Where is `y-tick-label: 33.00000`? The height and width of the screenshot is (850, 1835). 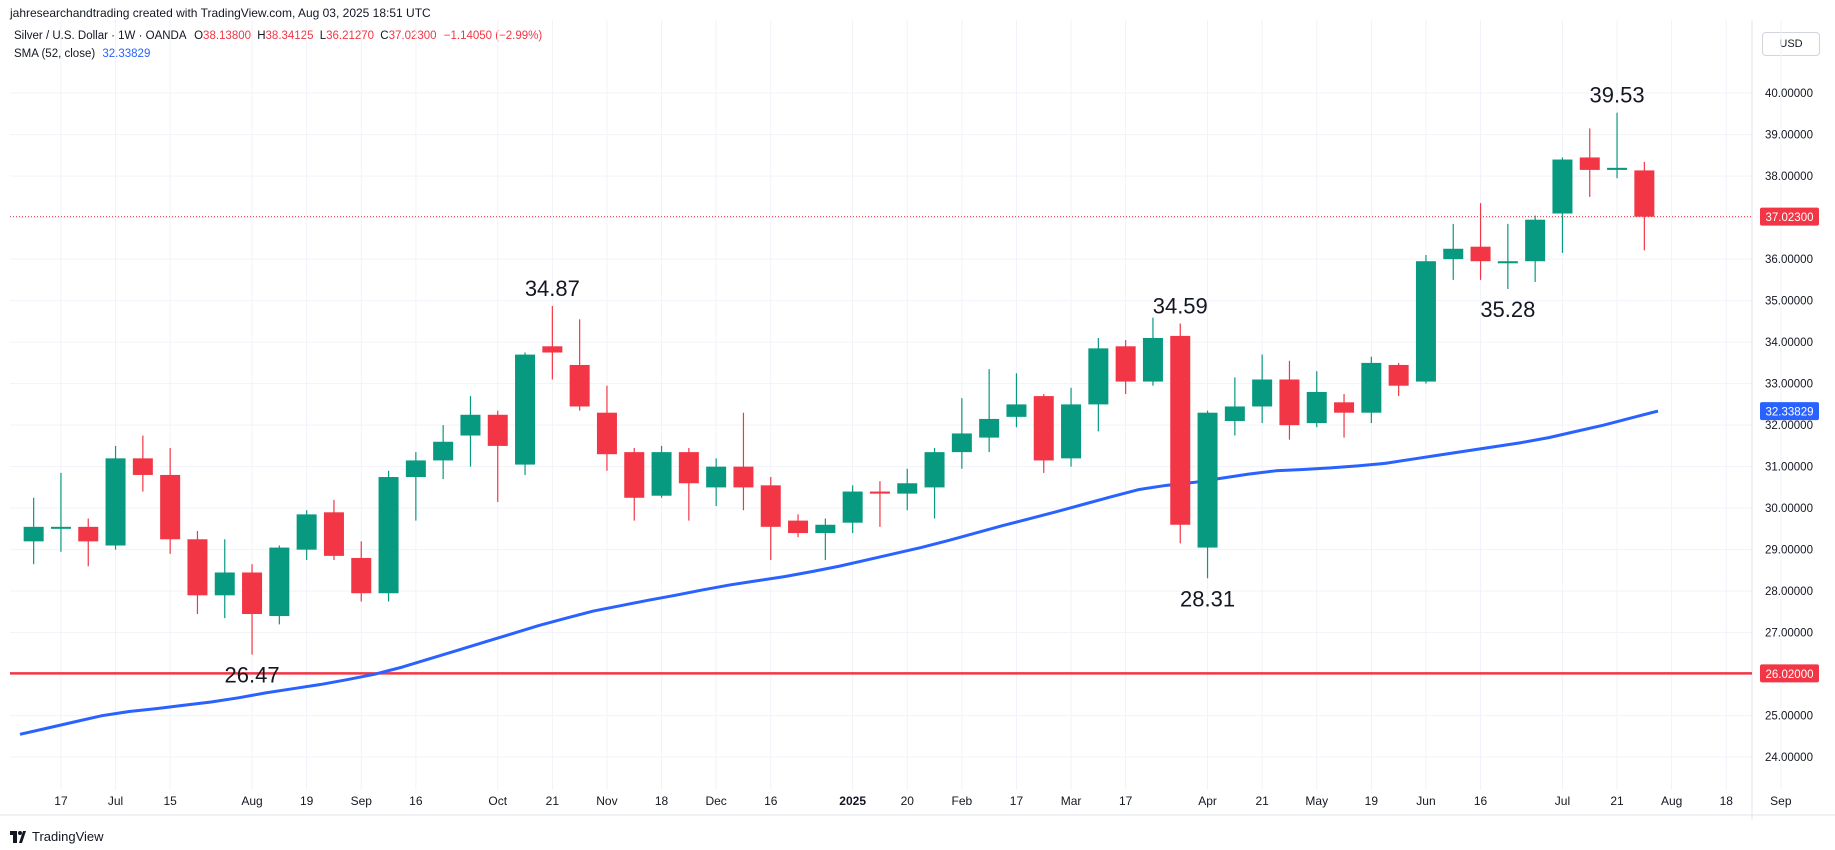 y-tick-label: 33.00000 is located at coordinates (1789, 385).